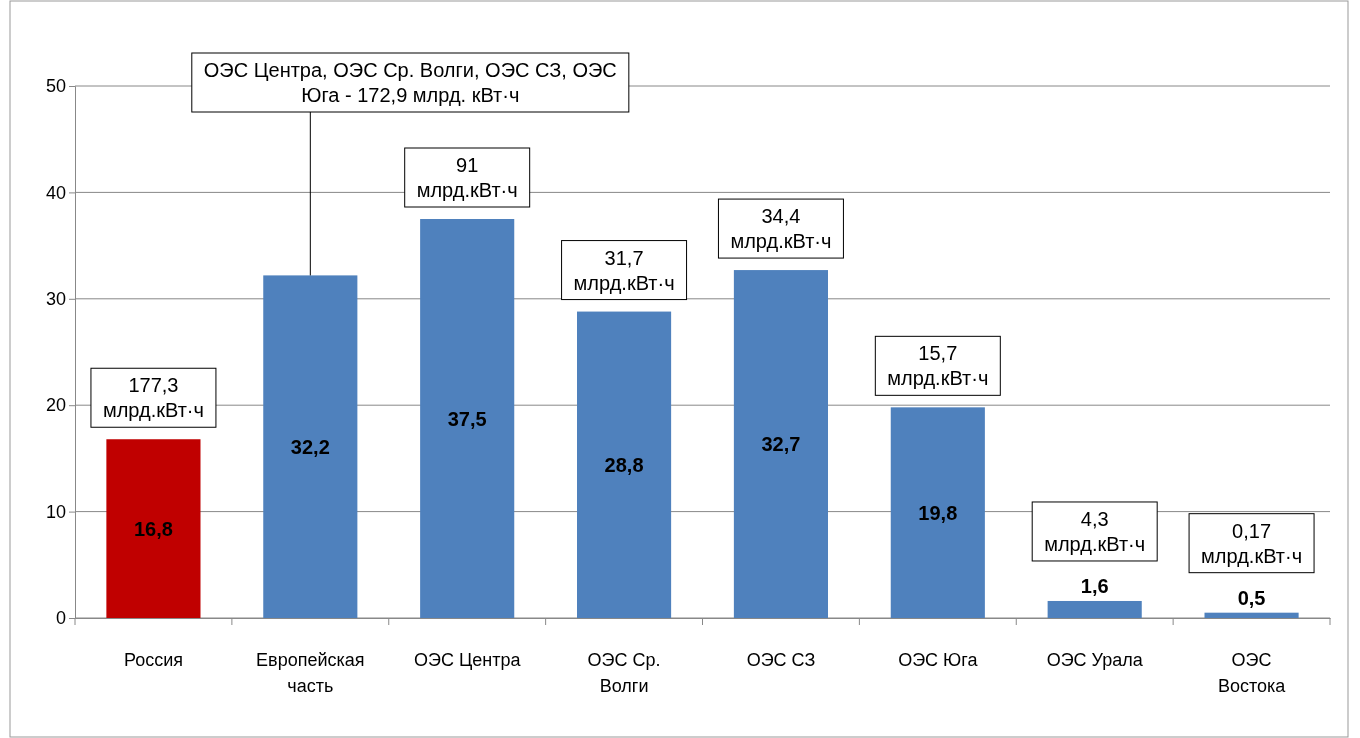  I want to click on data-label: 16,8, so click(153, 528).